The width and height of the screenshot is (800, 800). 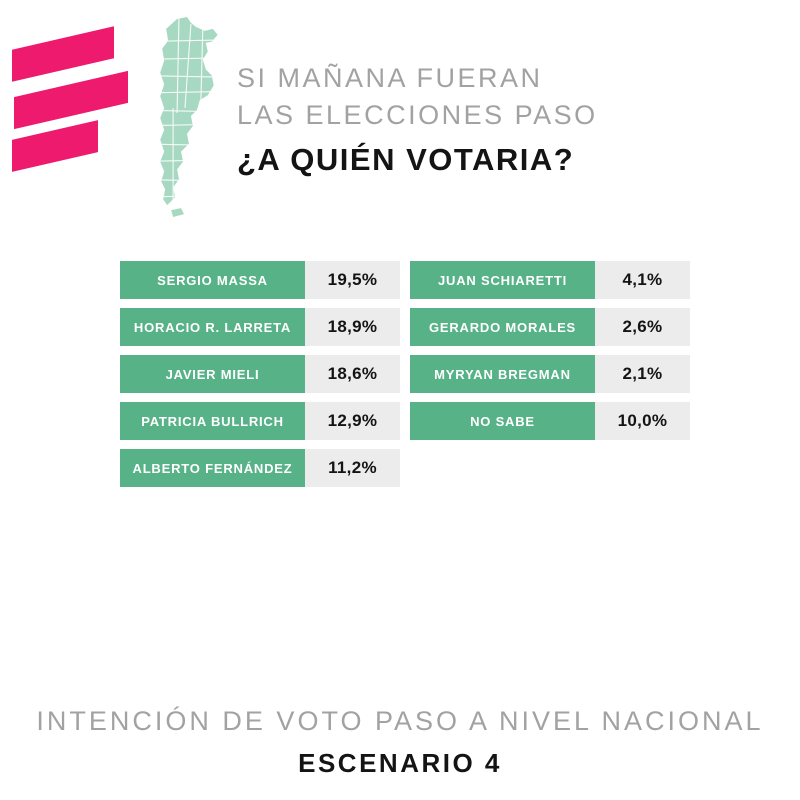 I want to click on poll-row: JUAN SCHIARETTI 4,1%, so click(x=550, y=280).